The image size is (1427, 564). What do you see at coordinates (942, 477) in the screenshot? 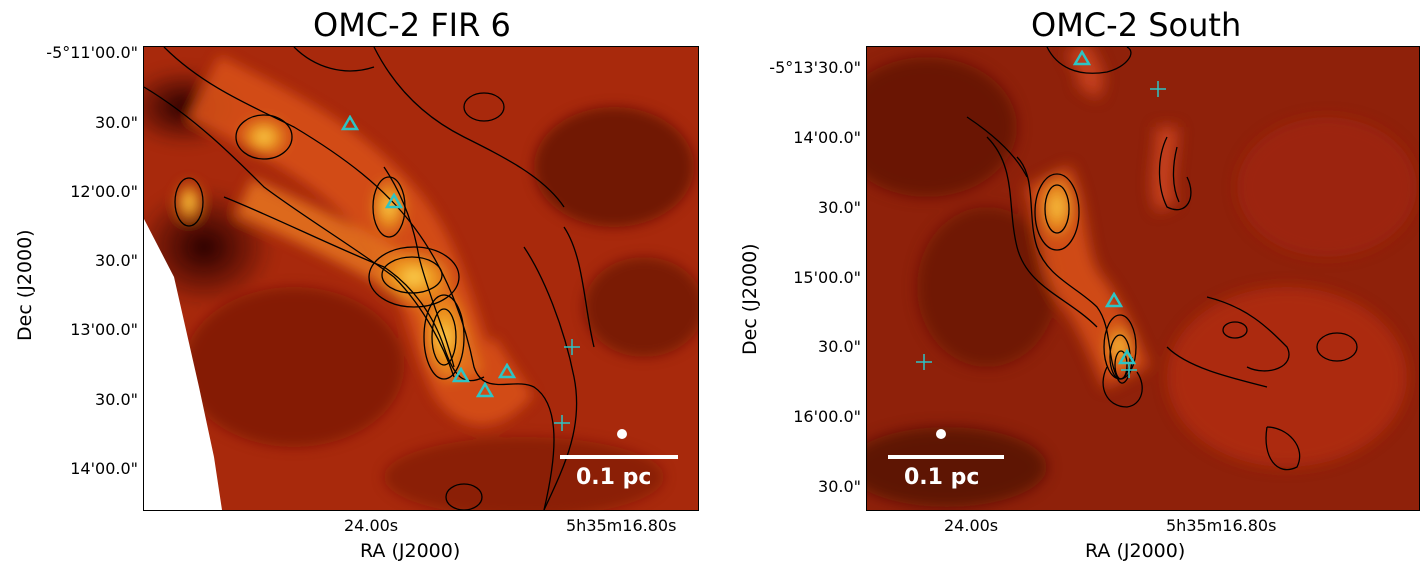
I see `scale-bar-label-right: 0.1 pc` at bounding box center [942, 477].